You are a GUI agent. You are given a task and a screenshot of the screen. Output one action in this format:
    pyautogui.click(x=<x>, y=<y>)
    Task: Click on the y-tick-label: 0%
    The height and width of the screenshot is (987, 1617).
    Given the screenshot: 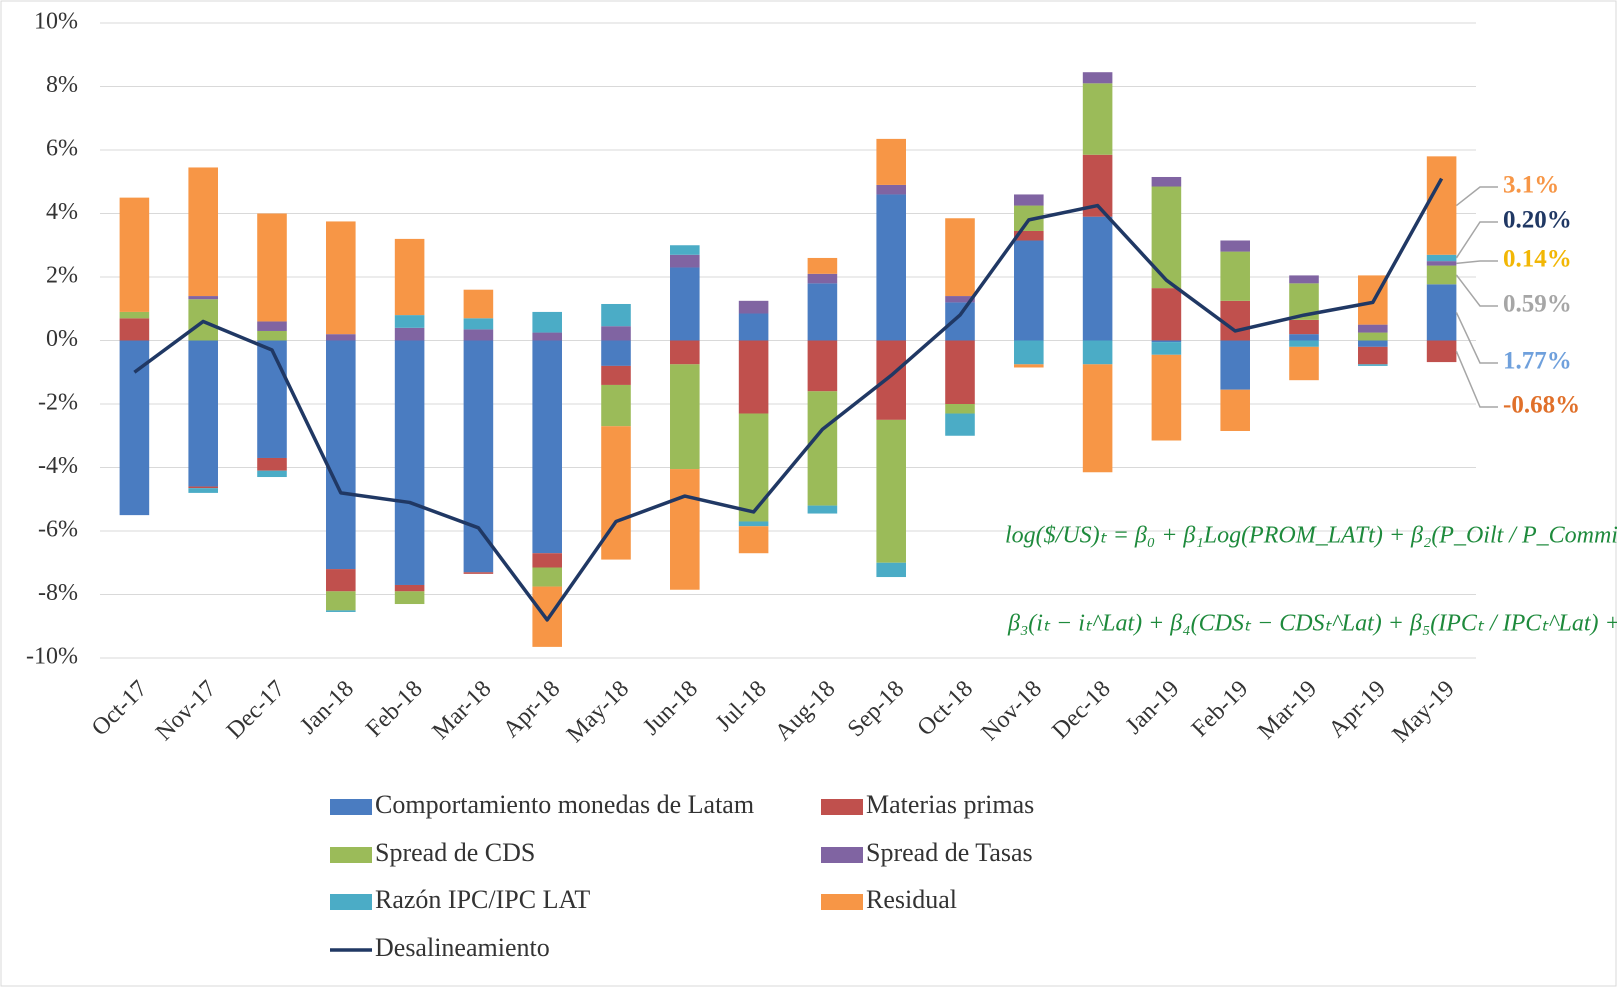 What is the action you would take?
    pyautogui.click(x=62, y=339)
    